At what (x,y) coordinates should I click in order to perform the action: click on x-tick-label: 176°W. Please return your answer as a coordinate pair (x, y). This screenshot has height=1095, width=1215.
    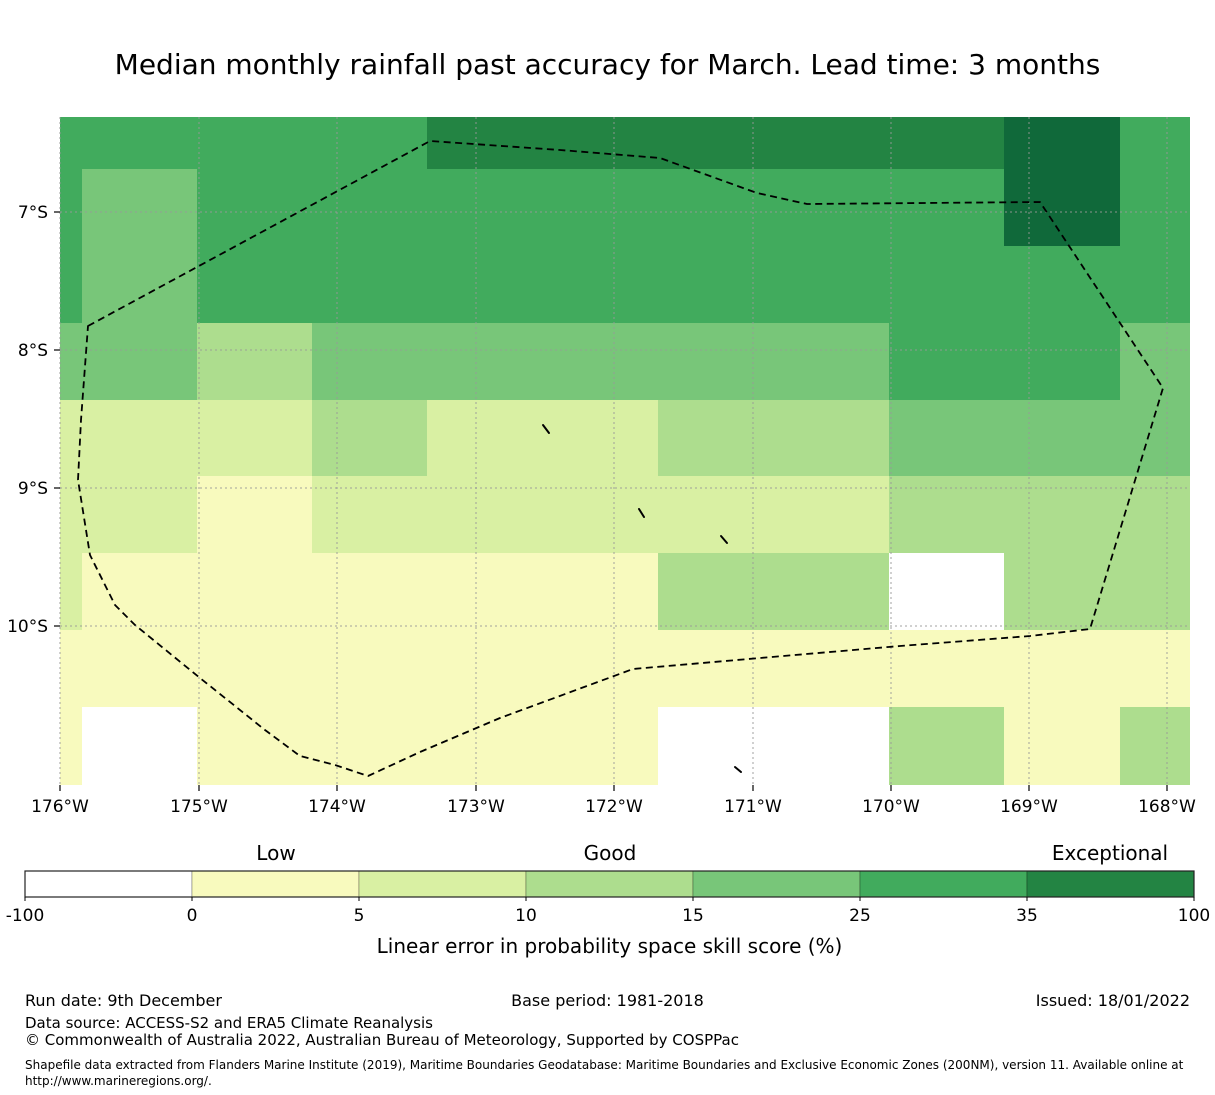
    Looking at the image, I should click on (60, 807).